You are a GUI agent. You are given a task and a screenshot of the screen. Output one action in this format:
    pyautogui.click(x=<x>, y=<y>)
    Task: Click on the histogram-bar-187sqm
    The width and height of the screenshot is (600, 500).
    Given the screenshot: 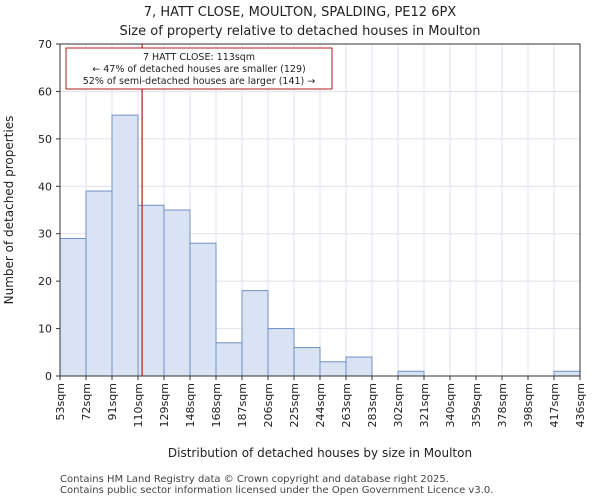 What is the action you would take?
    pyautogui.click(x=255, y=333)
    